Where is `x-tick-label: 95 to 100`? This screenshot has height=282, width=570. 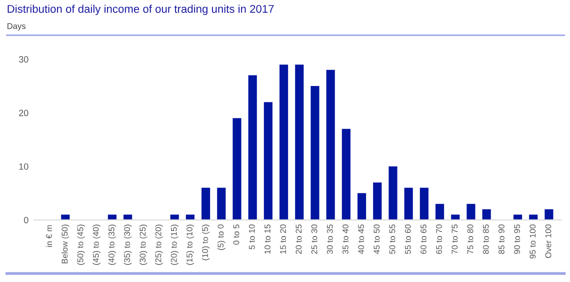 x-tick-label: 95 to 100 is located at coordinates (533, 241).